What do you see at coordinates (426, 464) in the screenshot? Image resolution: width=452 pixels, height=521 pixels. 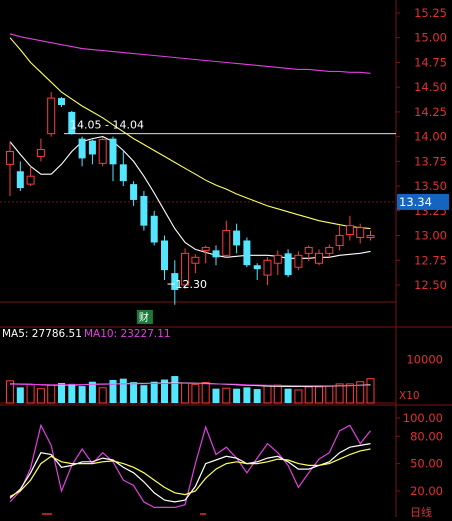 I see `osc-tick-label: 50.00` at bounding box center [426, 464].